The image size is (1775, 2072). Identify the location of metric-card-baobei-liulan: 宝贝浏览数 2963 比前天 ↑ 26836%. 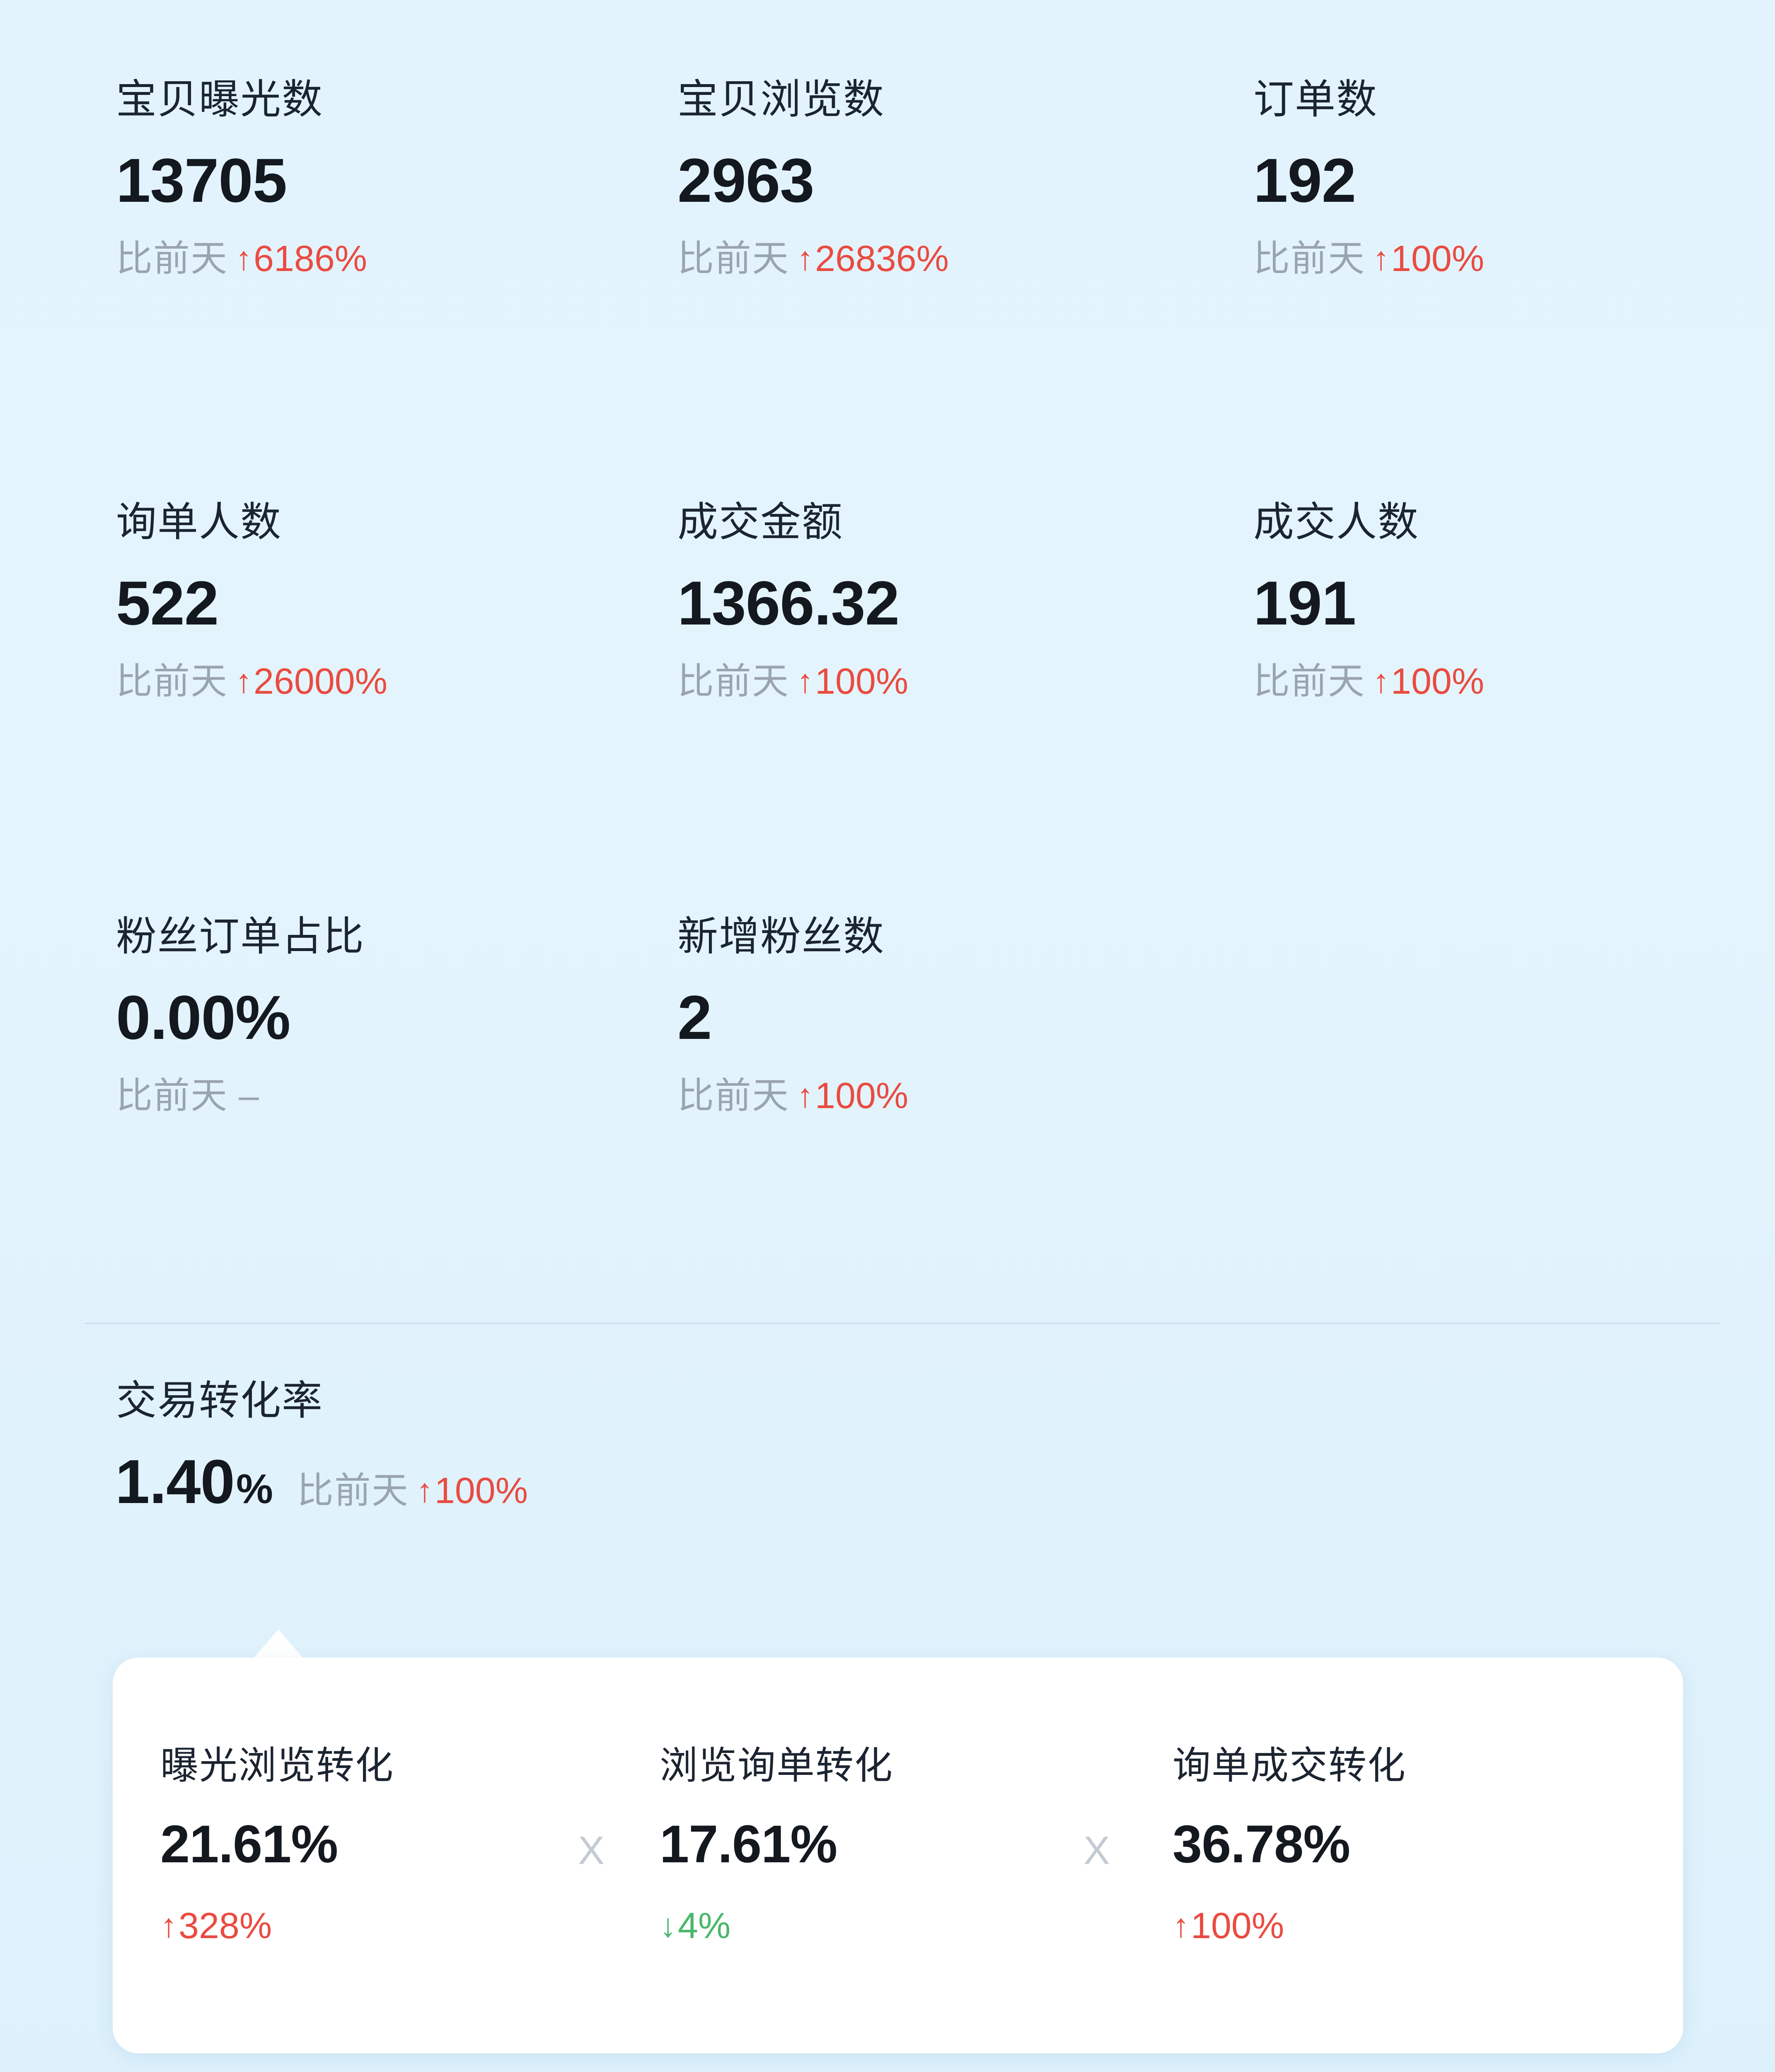
(870, 290).